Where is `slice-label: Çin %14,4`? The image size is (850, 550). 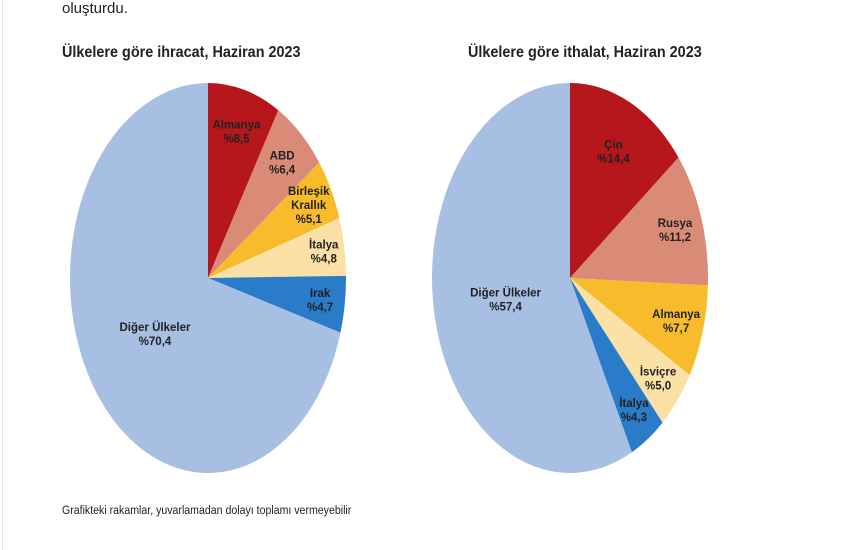 slice-label: Çin %14,4 is located at coordinates (613, 153).